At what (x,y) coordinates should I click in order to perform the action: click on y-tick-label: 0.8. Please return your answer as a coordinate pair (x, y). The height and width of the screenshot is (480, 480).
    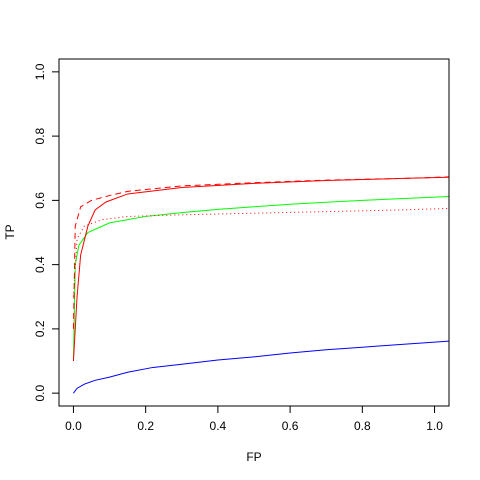
    Looking at the image, I should click on (40, 135).